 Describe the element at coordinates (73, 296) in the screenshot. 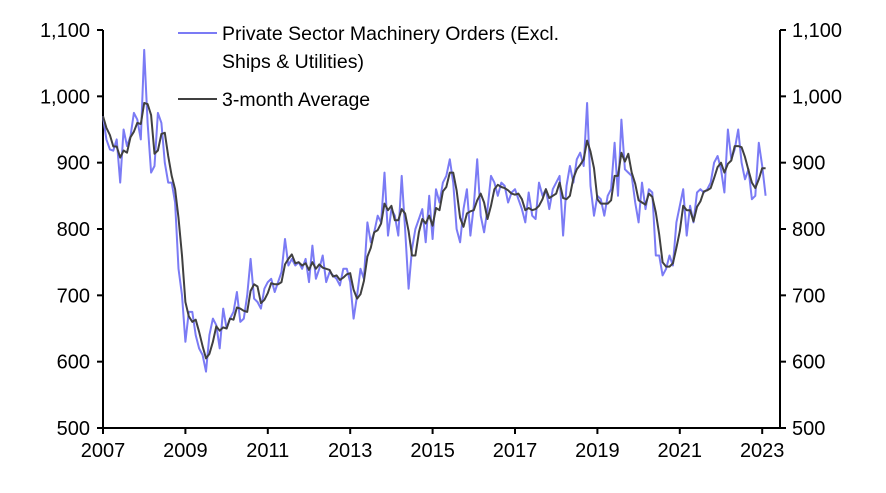

I see `left-y-tick-label: 700` at that location.